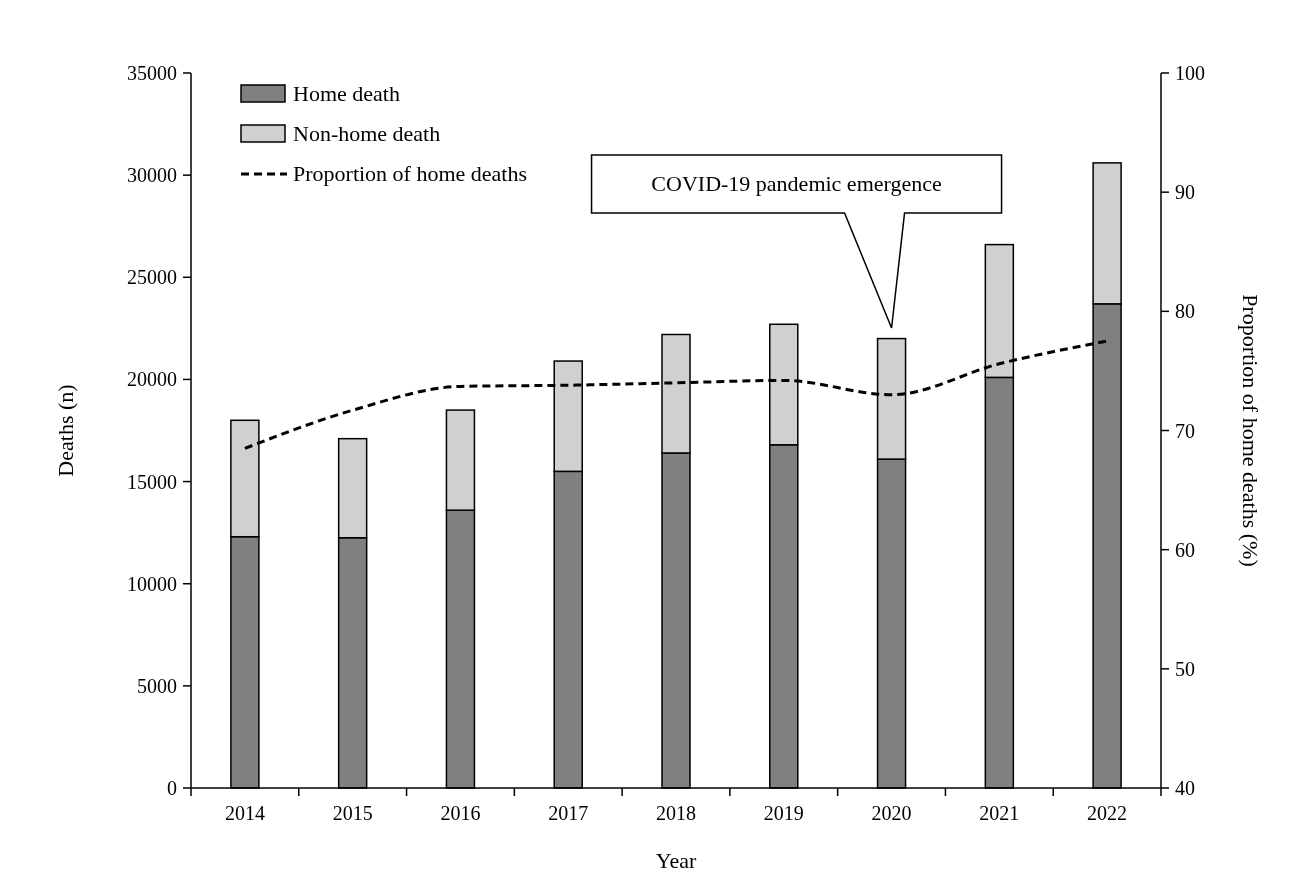  I want to click on x-tick-label: 2014, so click(244, 813).